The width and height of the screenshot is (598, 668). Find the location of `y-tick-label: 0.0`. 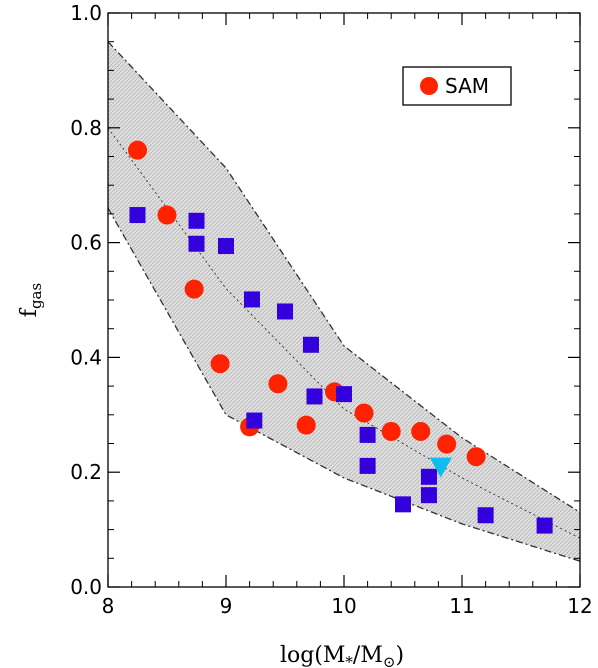

y-tick-label: 0.0 is located at coordinates (86, 587).